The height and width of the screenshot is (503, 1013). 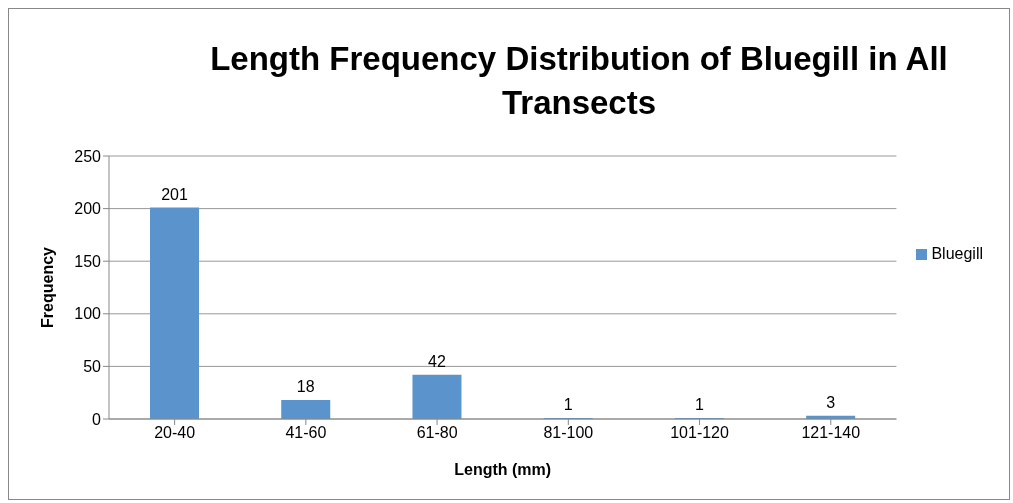 What do you see at coordinates (88, 314) in the screenshot?
I see `y-tick-label: 100` at bounding box center [88, 314].